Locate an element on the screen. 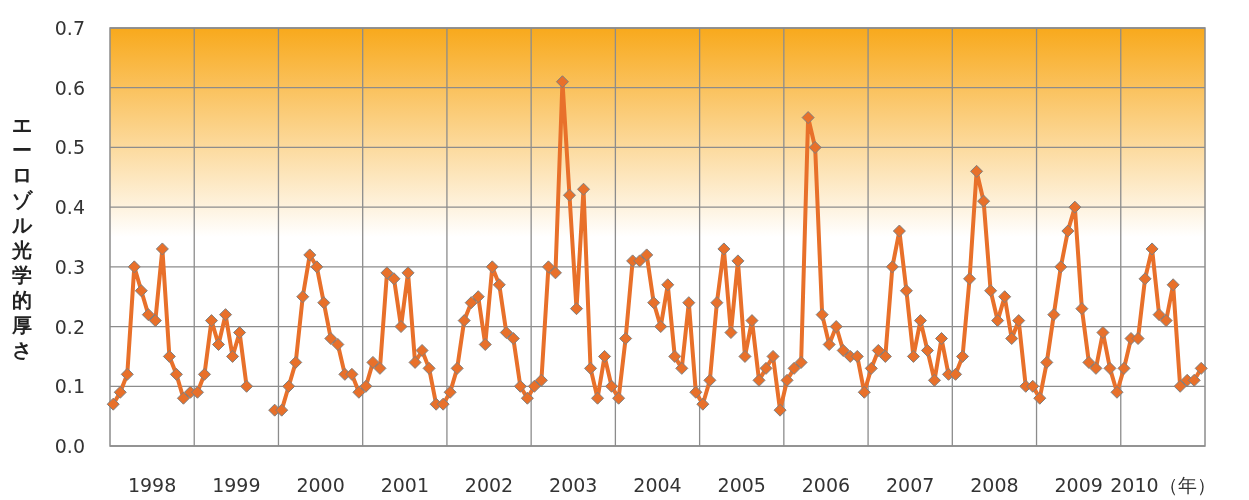 This screenshot has height=500, width=1249. x-tick-label: 2004 is located at coordinates (657, 485).